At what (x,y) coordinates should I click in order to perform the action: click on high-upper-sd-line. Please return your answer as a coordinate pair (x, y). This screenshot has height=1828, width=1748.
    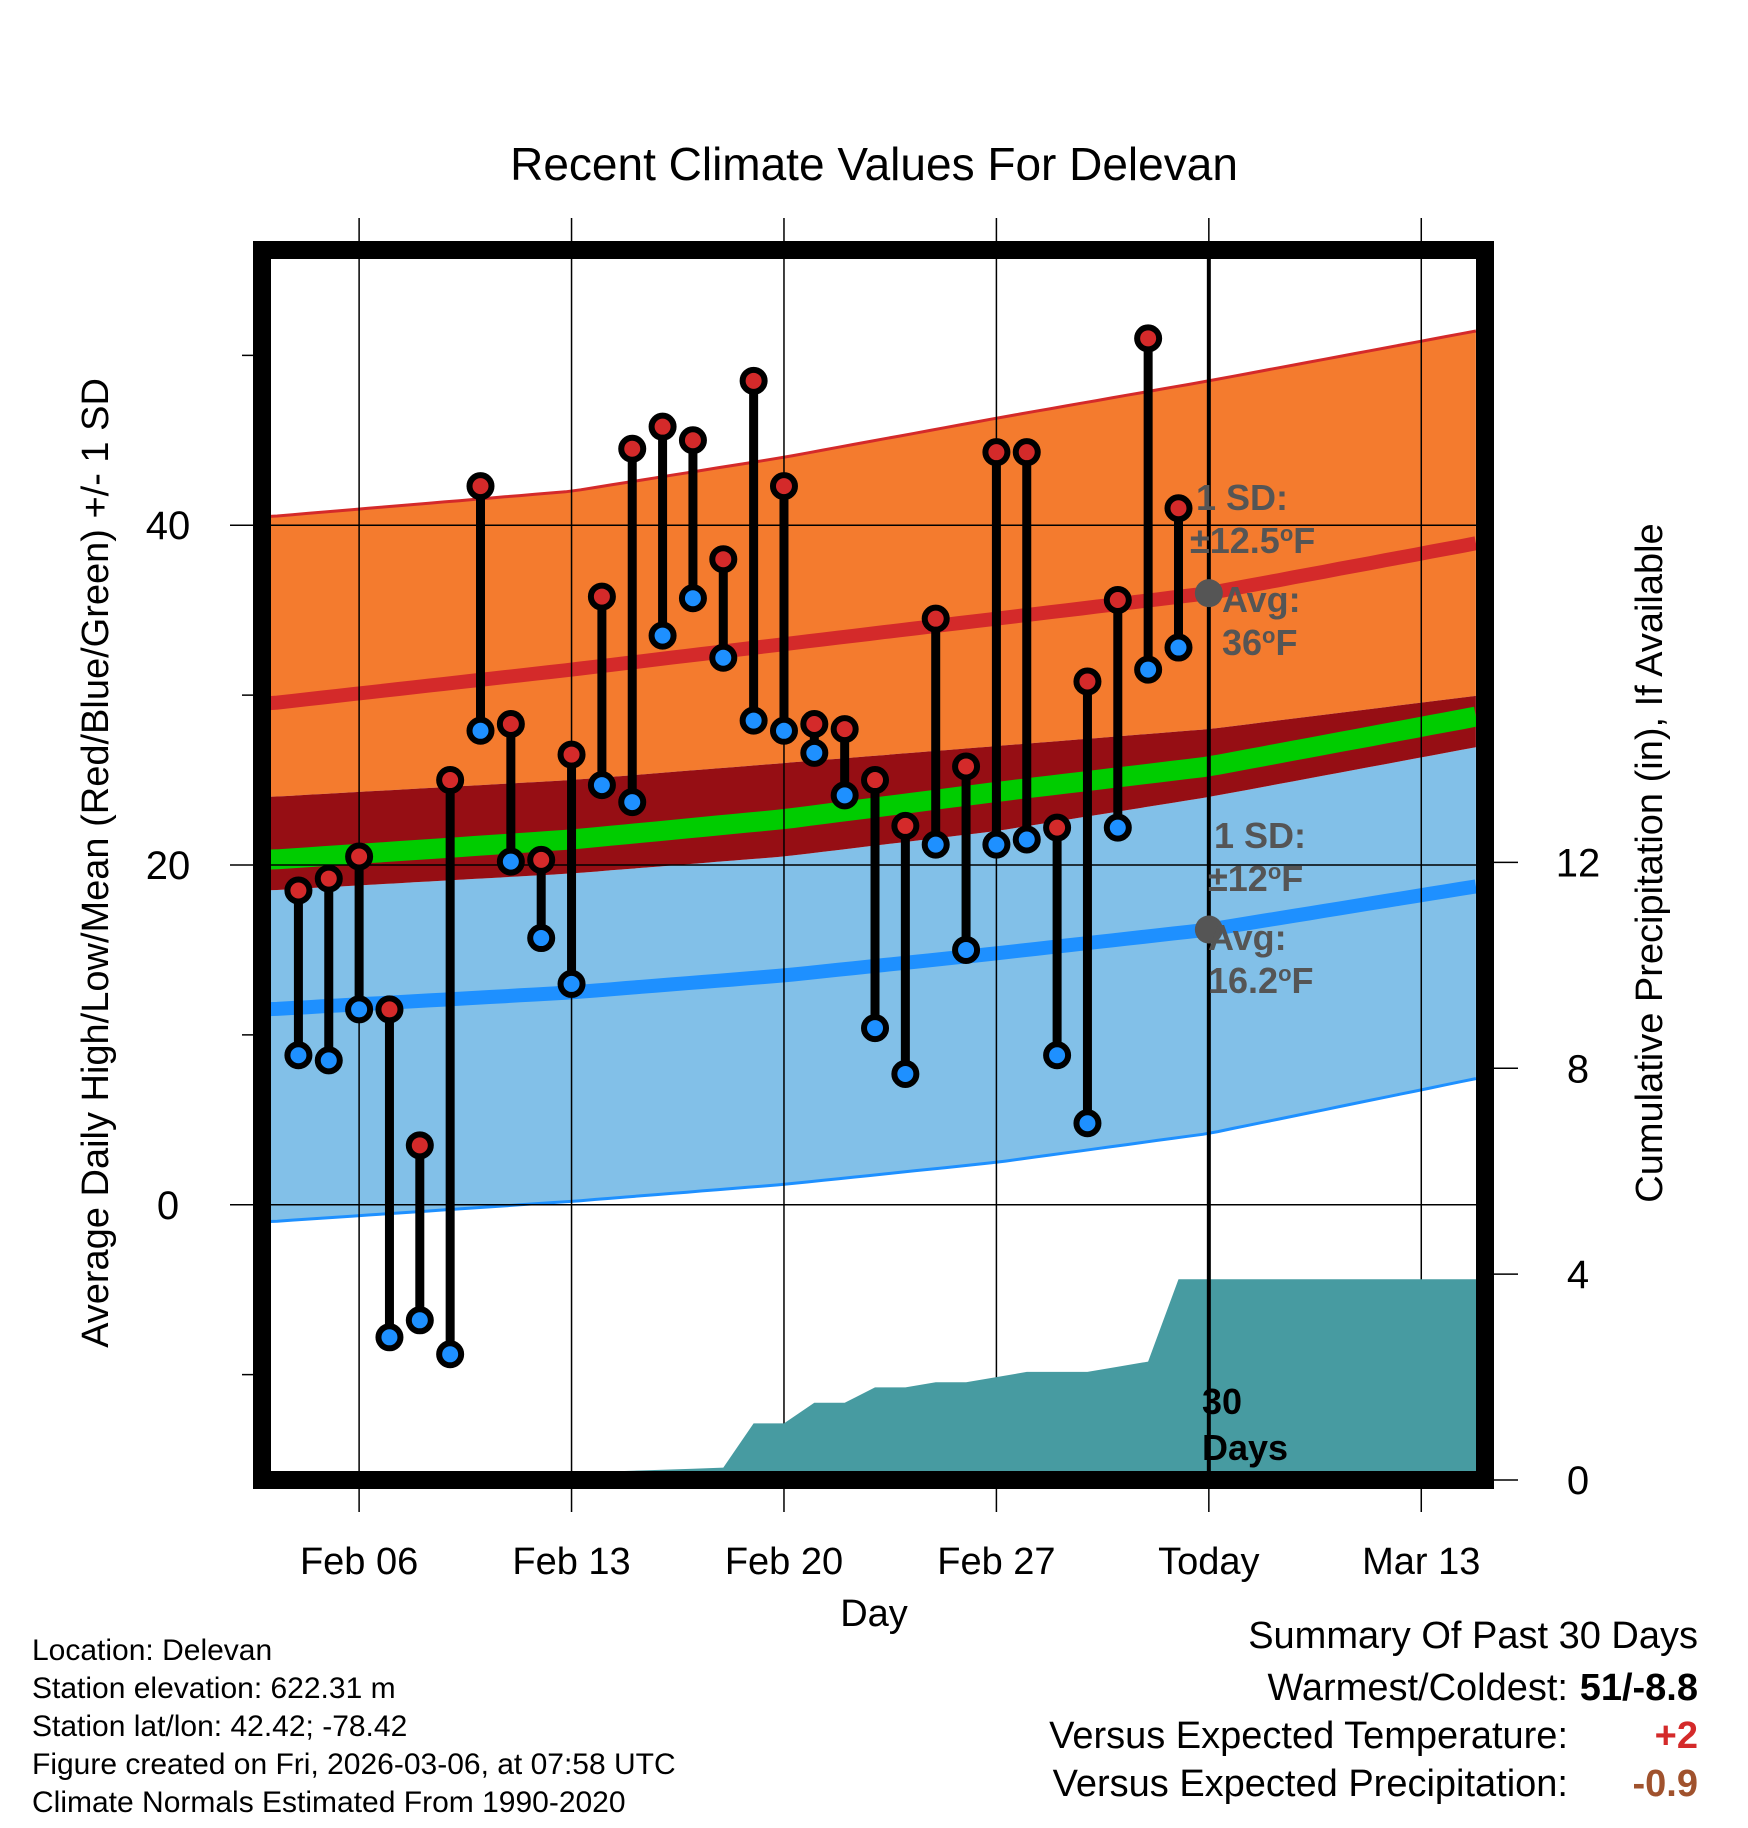
    Looking at the image, I should click on (869, 424).